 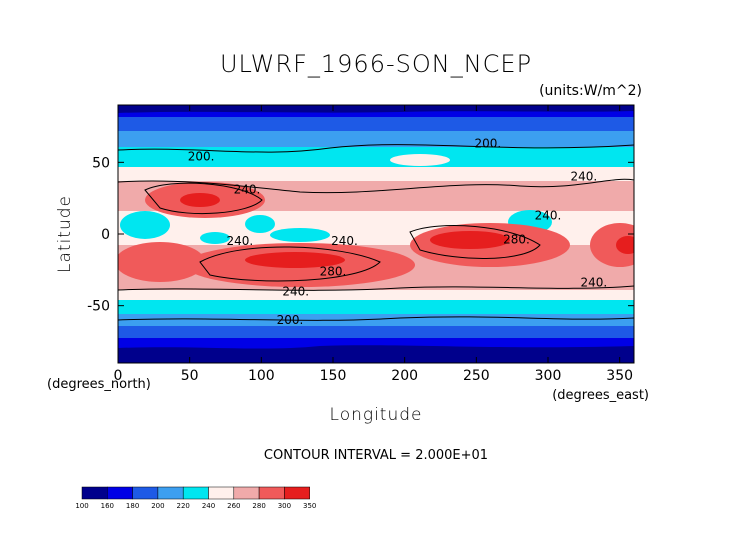 I want to click on colorbar-label: 160, so click(x=107, y=506).